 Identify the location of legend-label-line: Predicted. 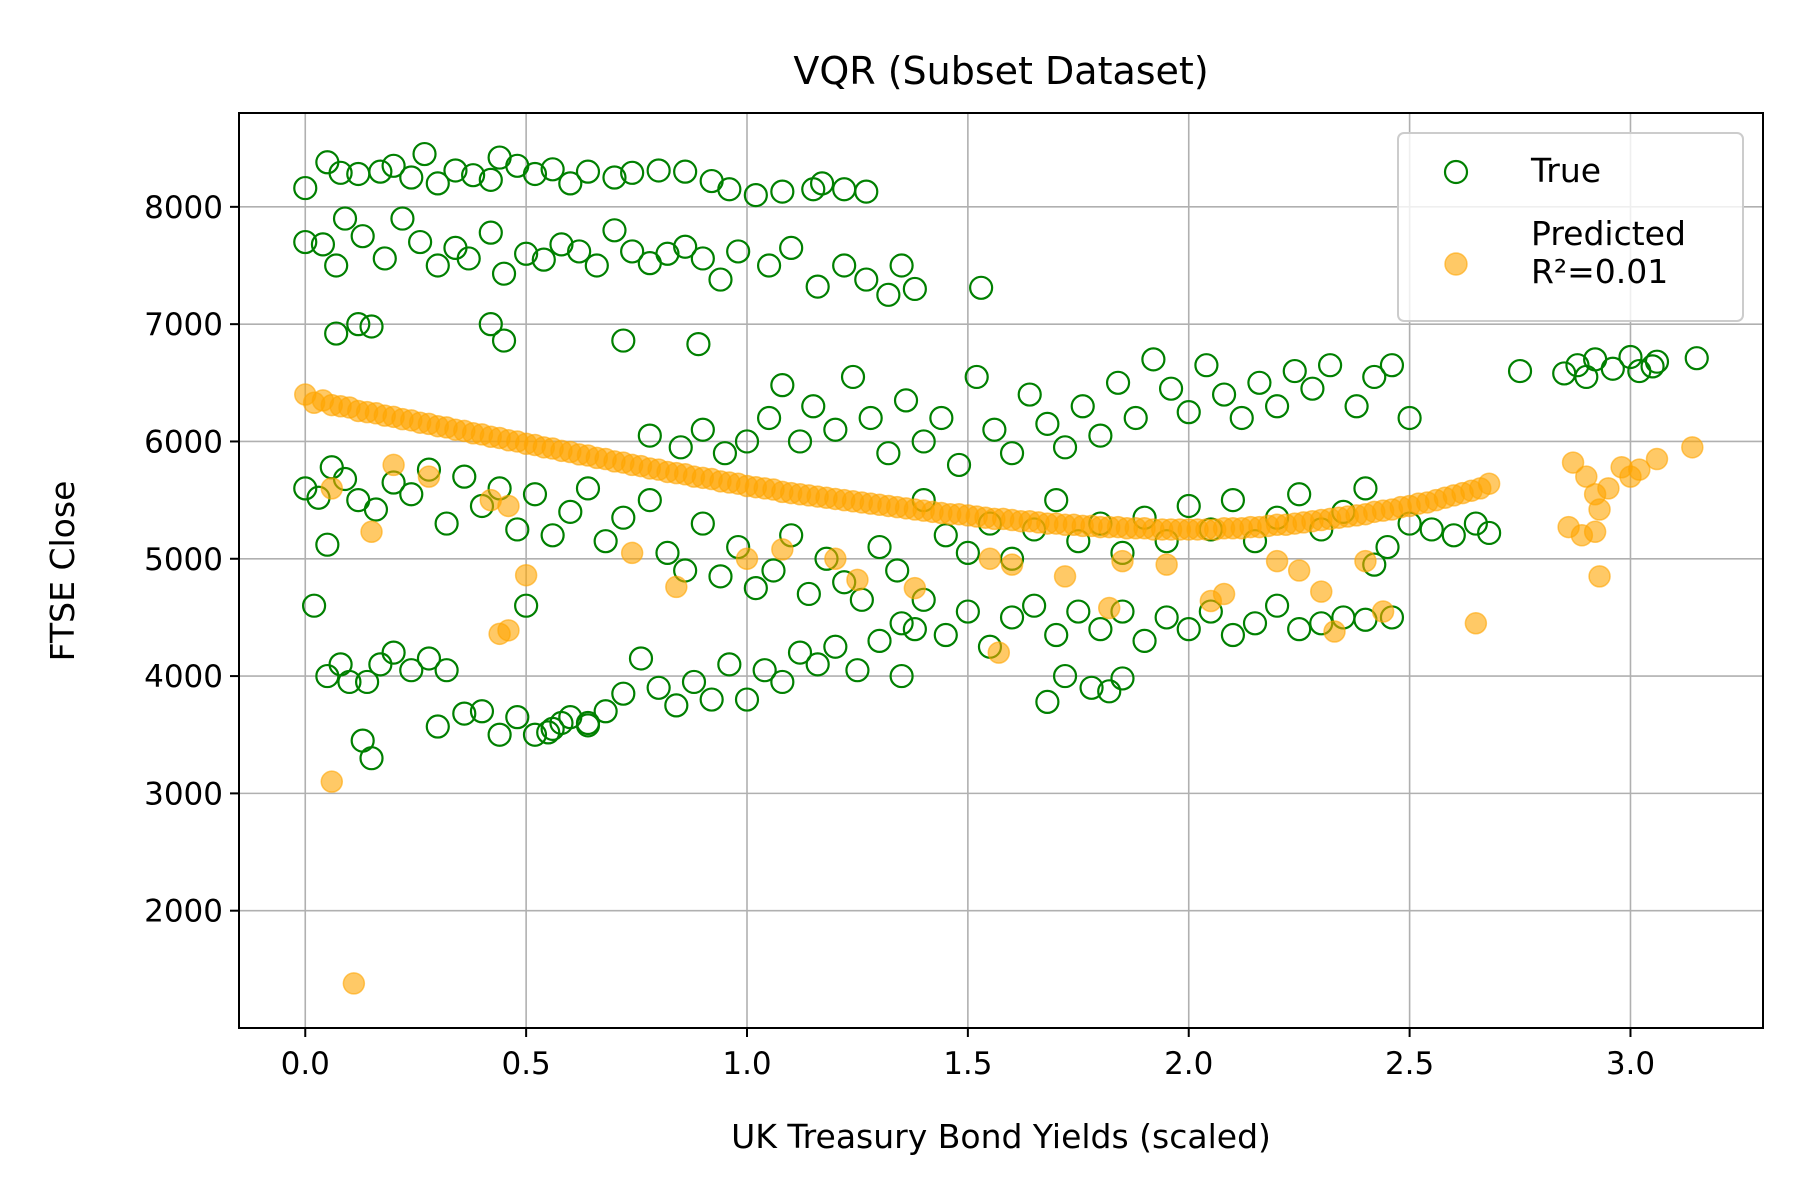
(1608, 233).